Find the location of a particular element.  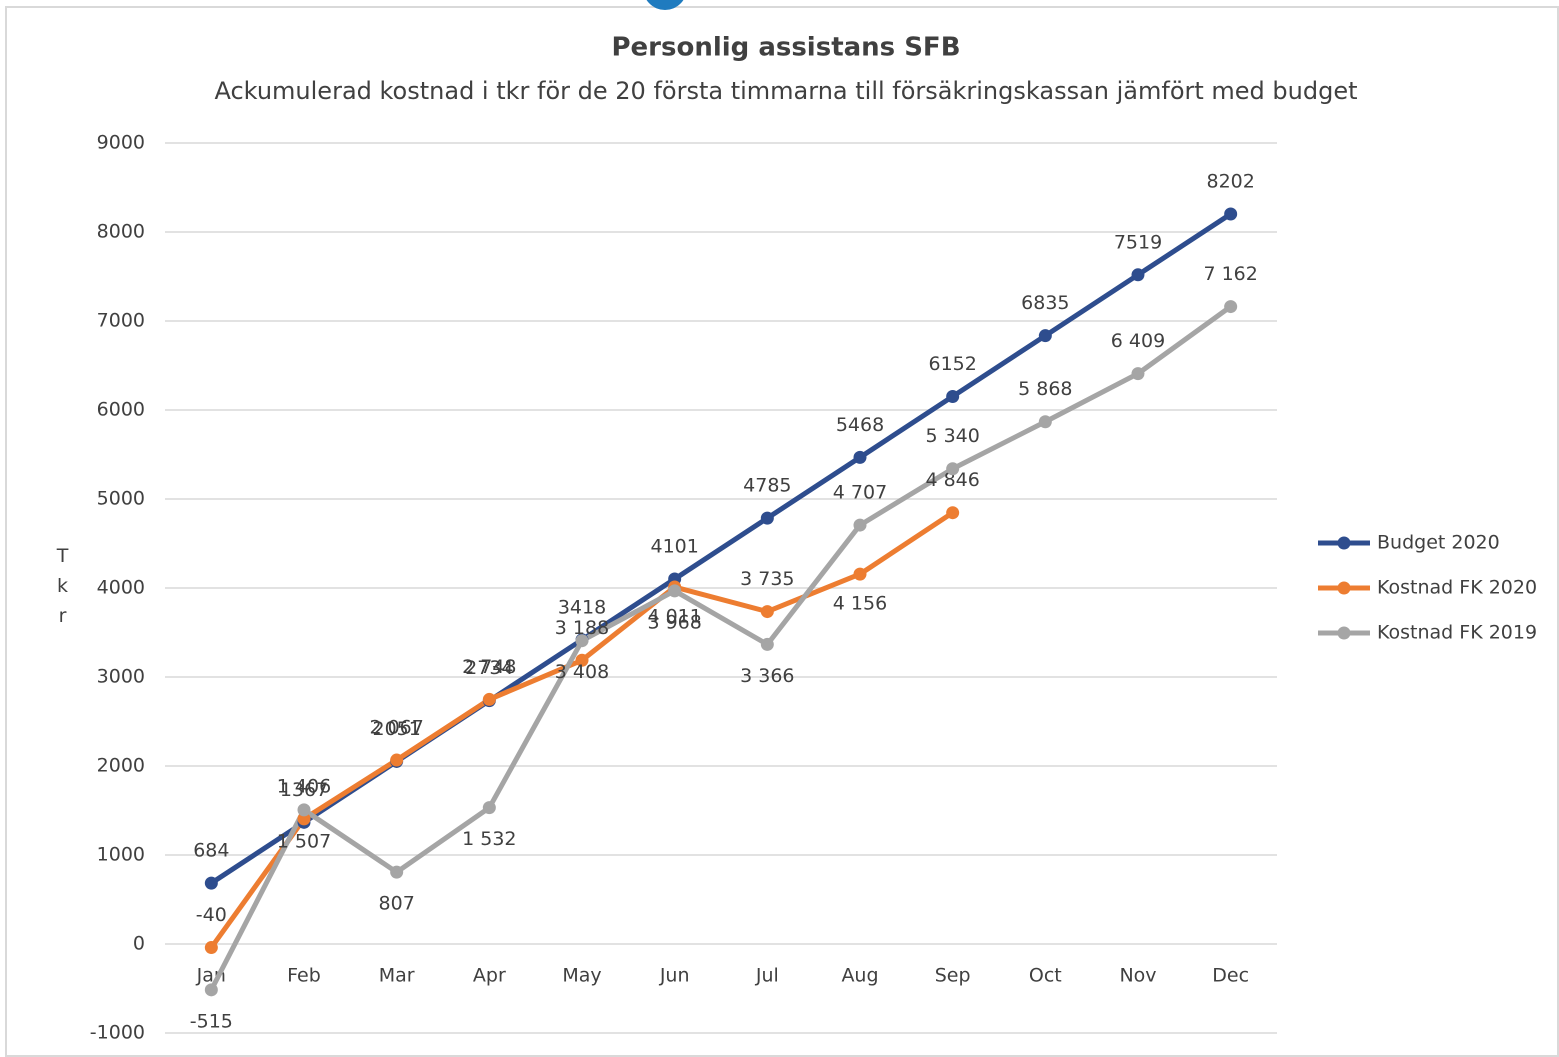

data-label: 2 748 is located at coordinates (489, 667).